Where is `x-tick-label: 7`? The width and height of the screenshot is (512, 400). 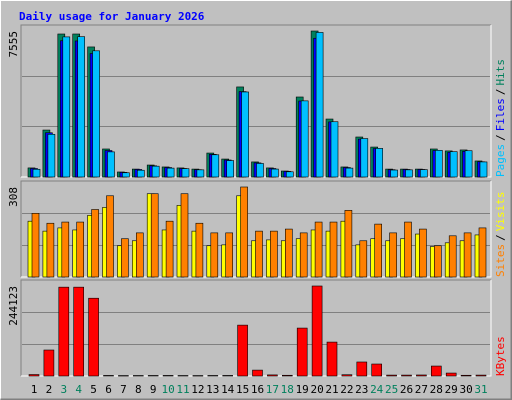
x-tick-label: 7 is located at coordinates (123, 389).